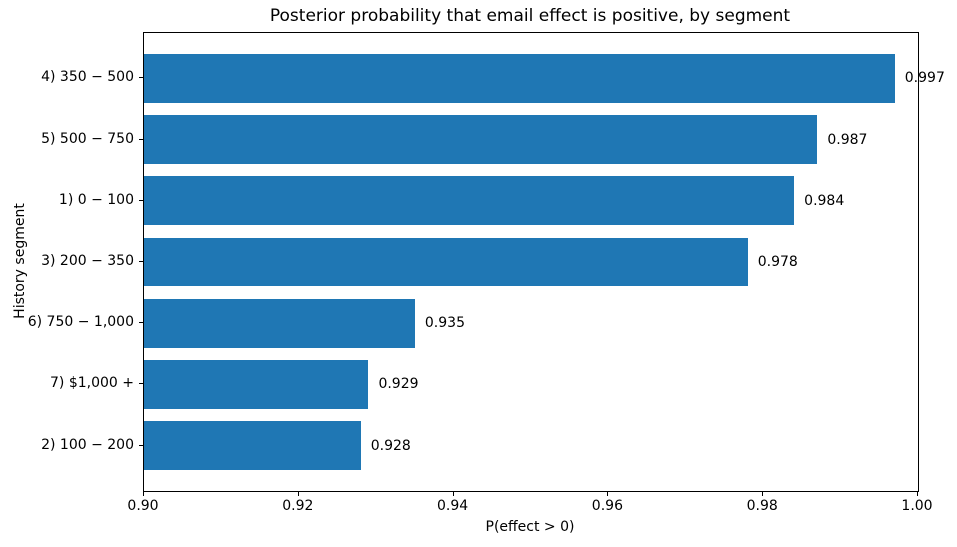 This screenshot has height=547, width=957. What do you see at coordinates (96, 199) in the screenshot?
I see `y-tick-label: 1) 0 − 100` at bounding box center [96, 199].